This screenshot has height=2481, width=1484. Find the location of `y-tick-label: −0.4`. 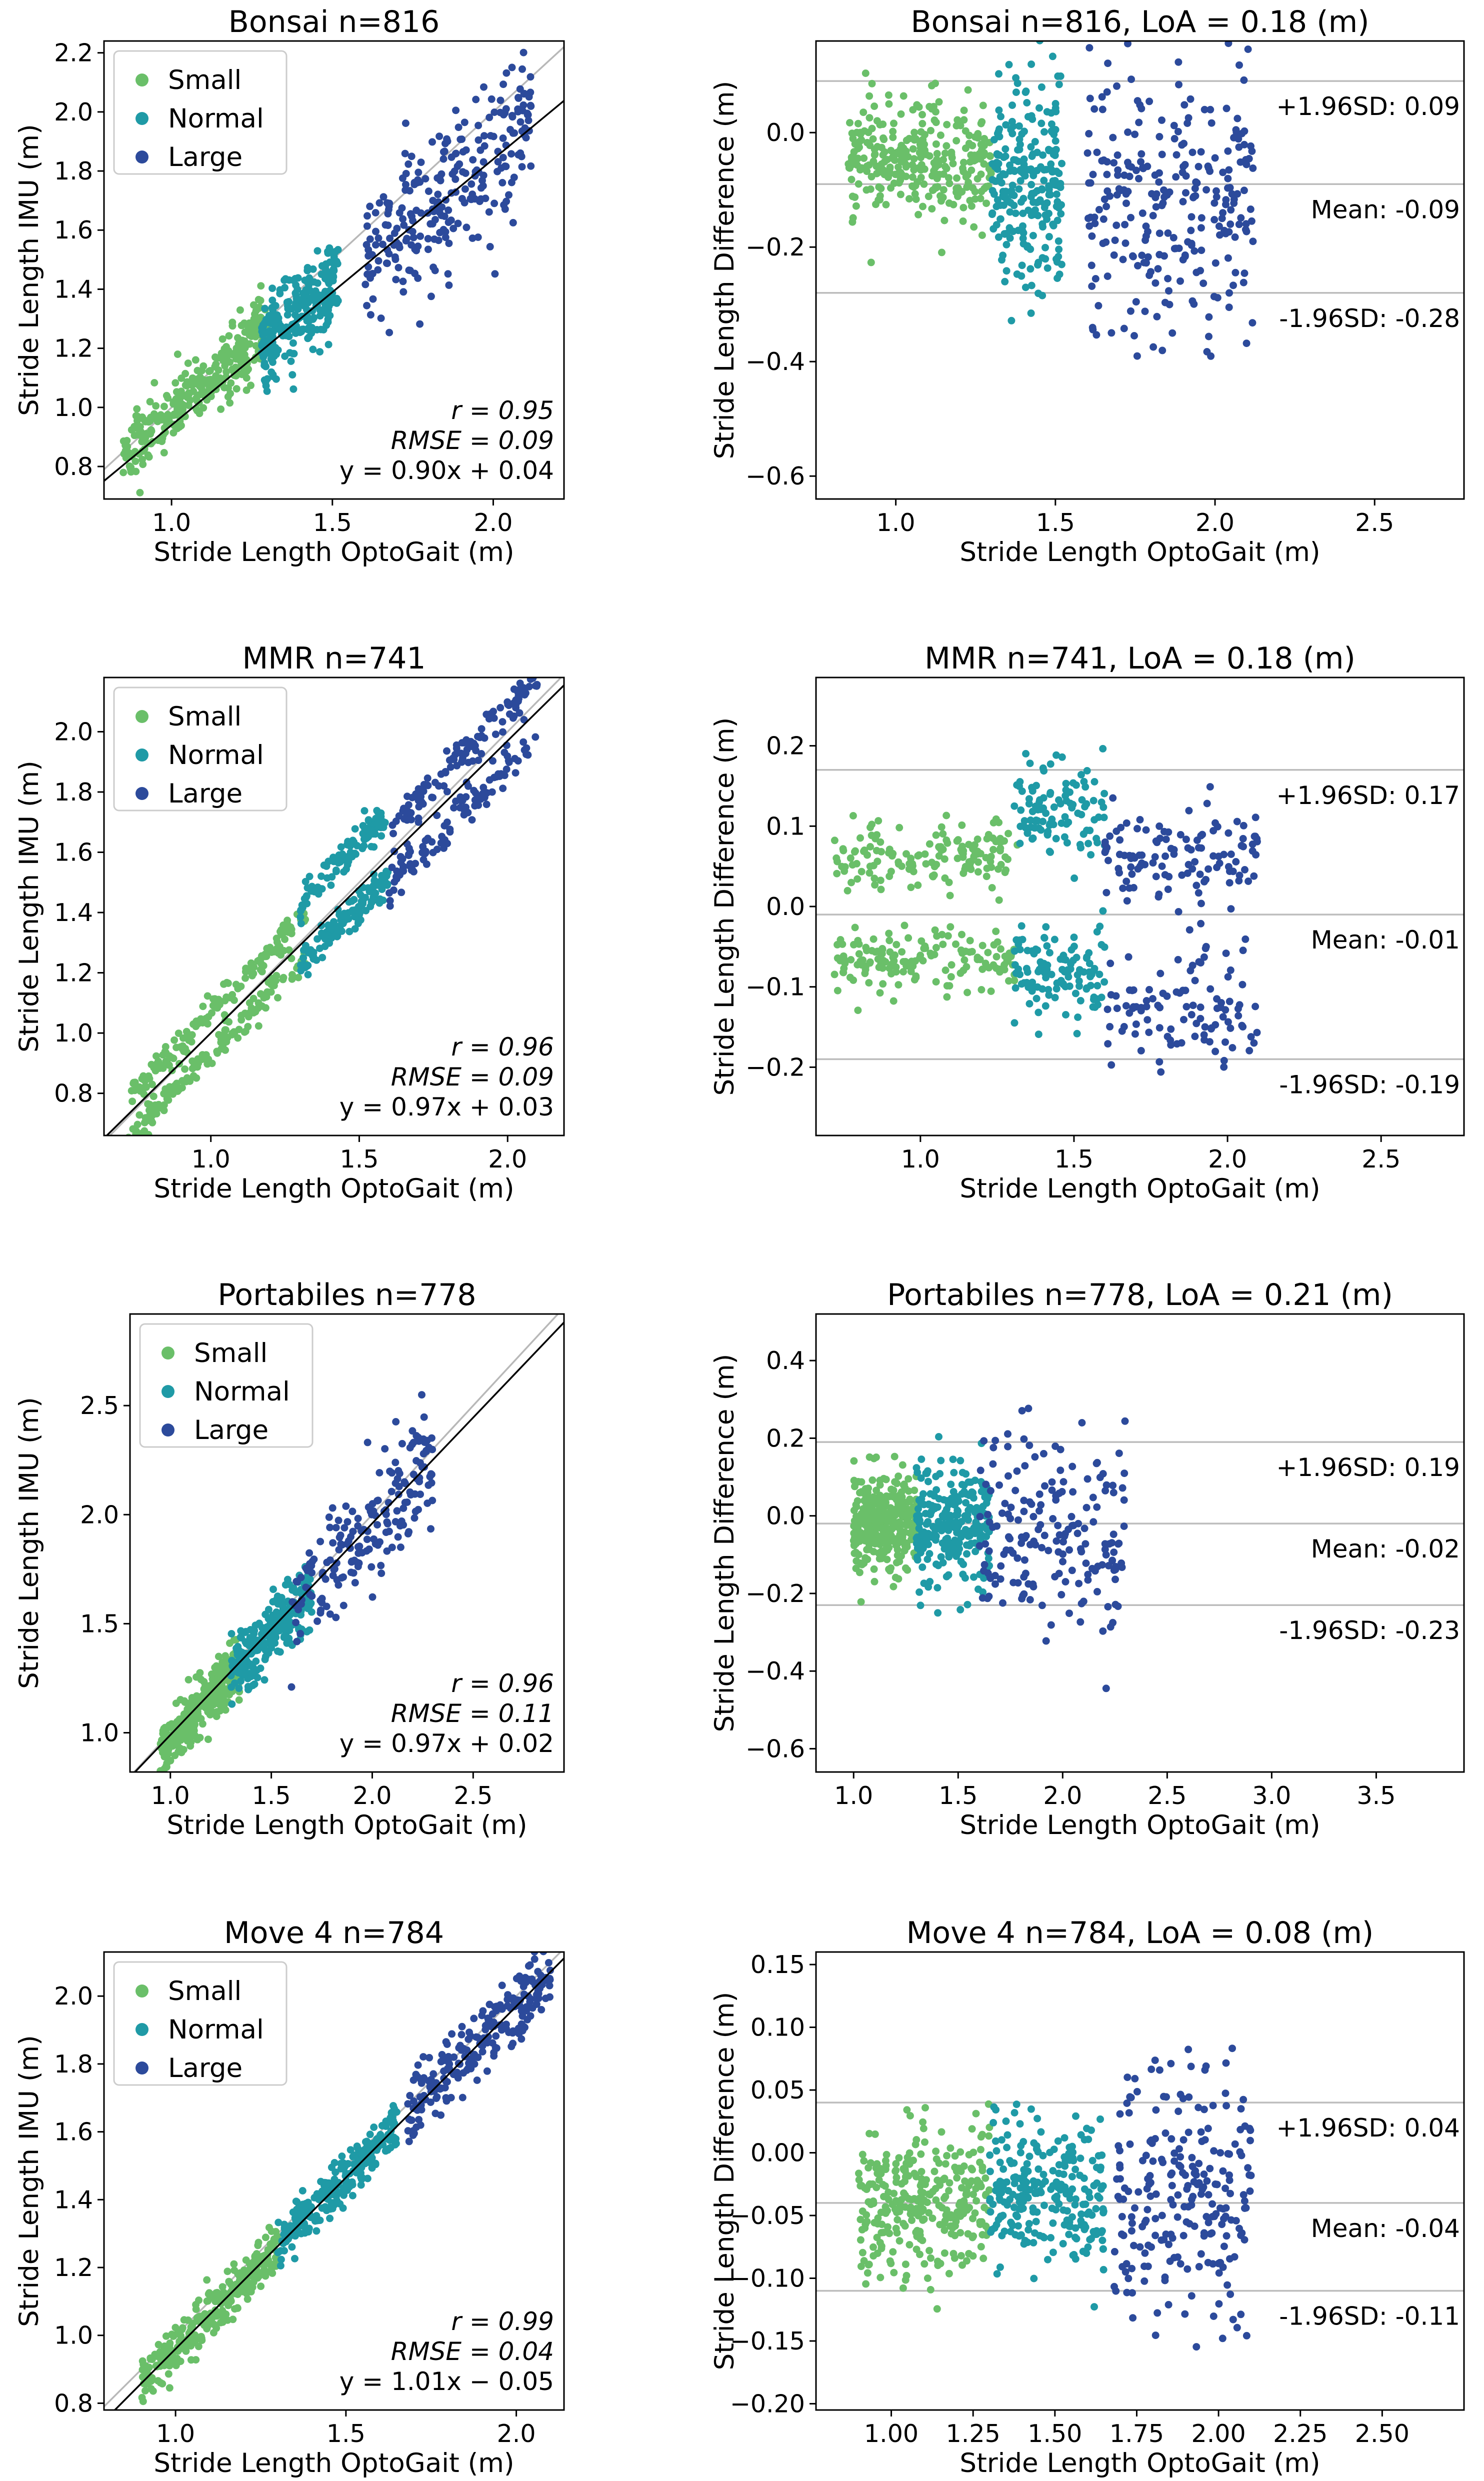

y-tick-label: −0.4 is located at coordinates (775, 1671).